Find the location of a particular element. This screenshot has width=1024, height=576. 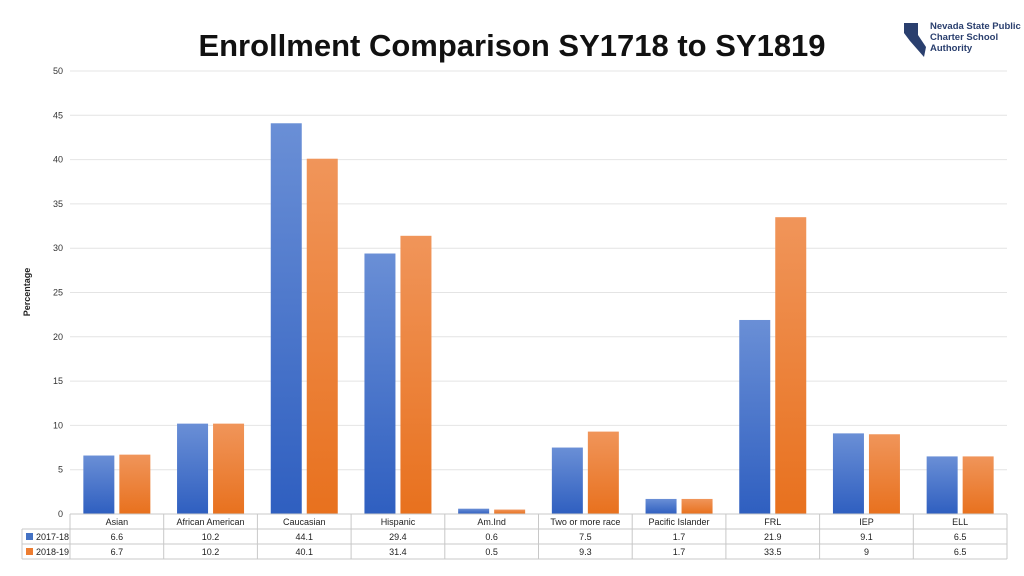

data-label: 9 is located at coordinates (866, 552).